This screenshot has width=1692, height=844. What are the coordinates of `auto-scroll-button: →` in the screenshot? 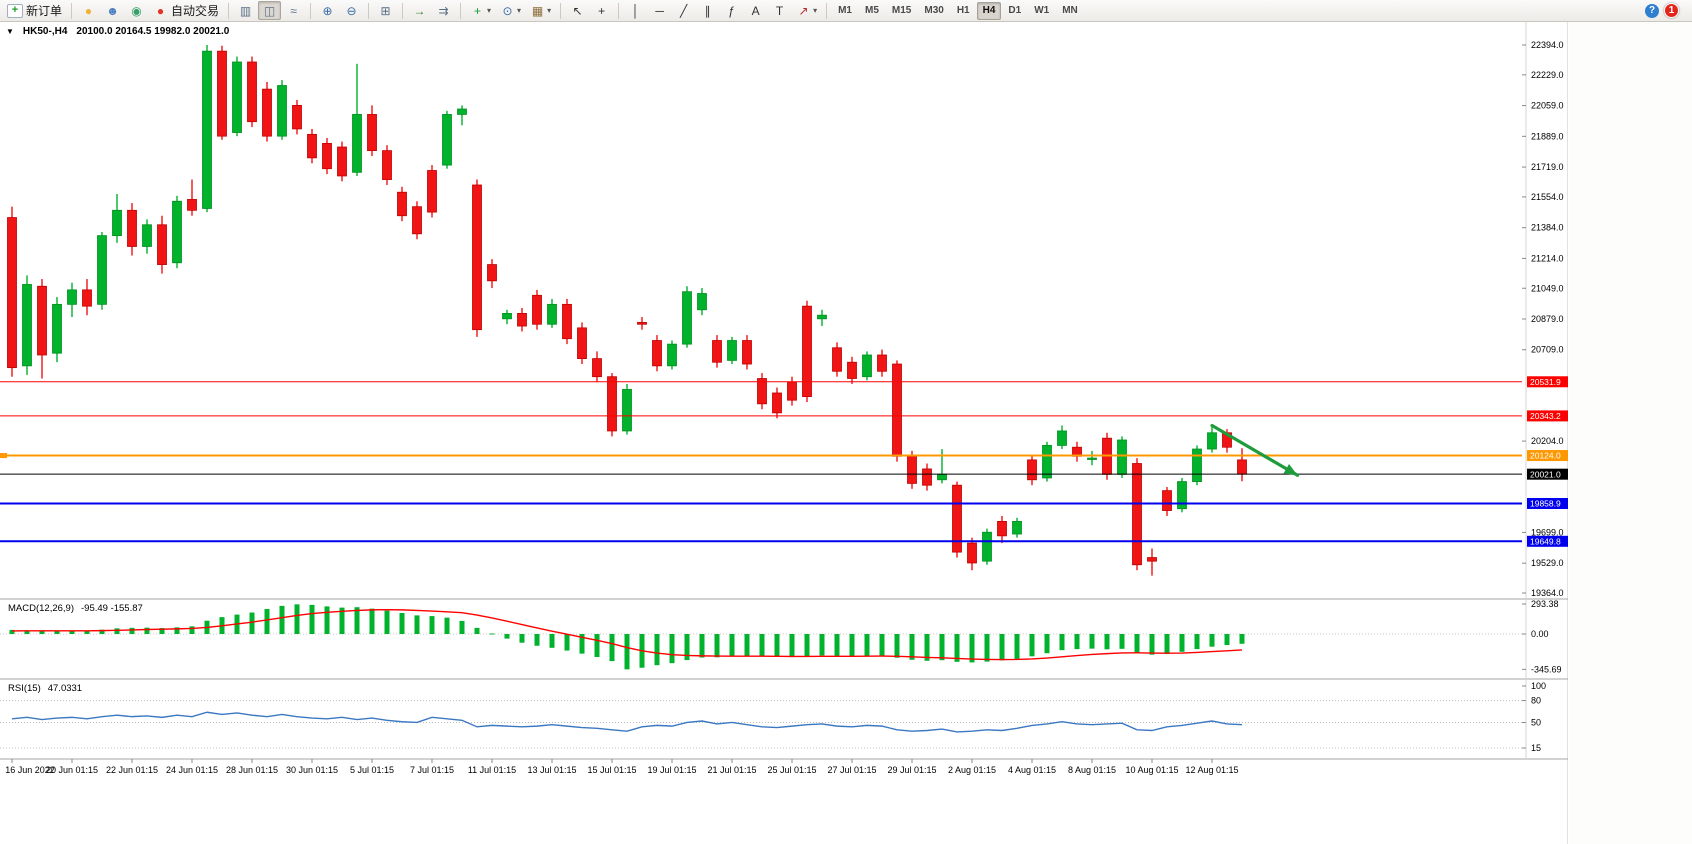 It's located at (419, 10).